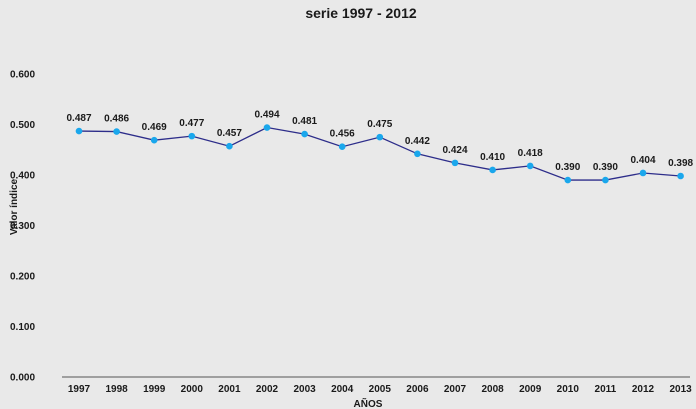 This screenshot has height=409, width=696. What do you see at coordinates (78, 118) in the screenshot?
I see `data-label: 0.487` at bounding box center [78, 118].